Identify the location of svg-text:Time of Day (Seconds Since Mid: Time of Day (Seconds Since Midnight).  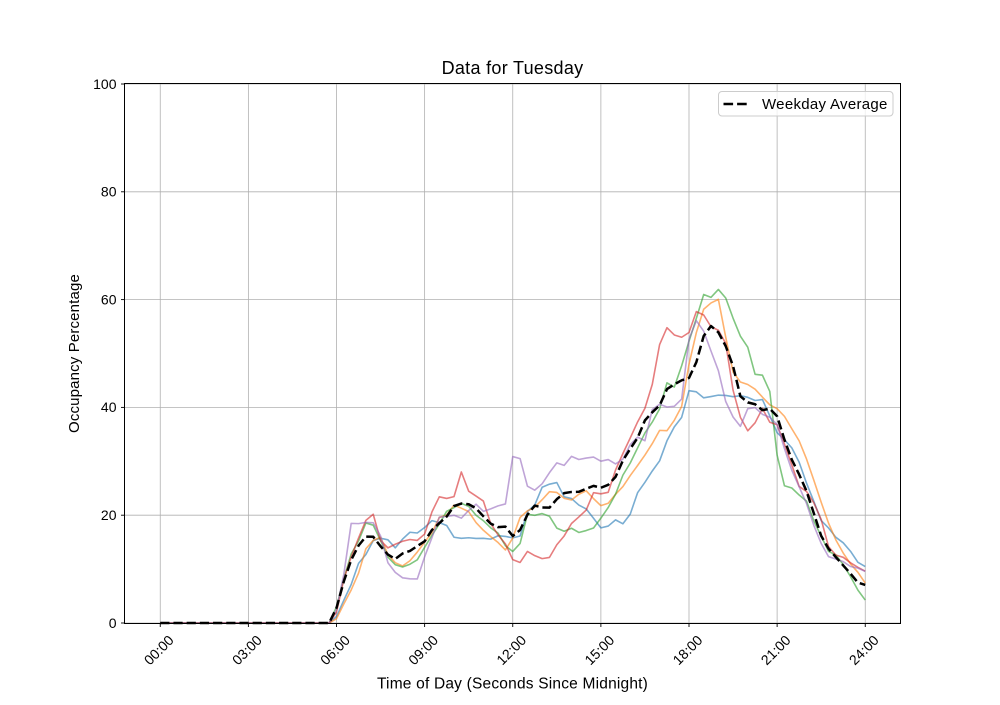
(512, 684).